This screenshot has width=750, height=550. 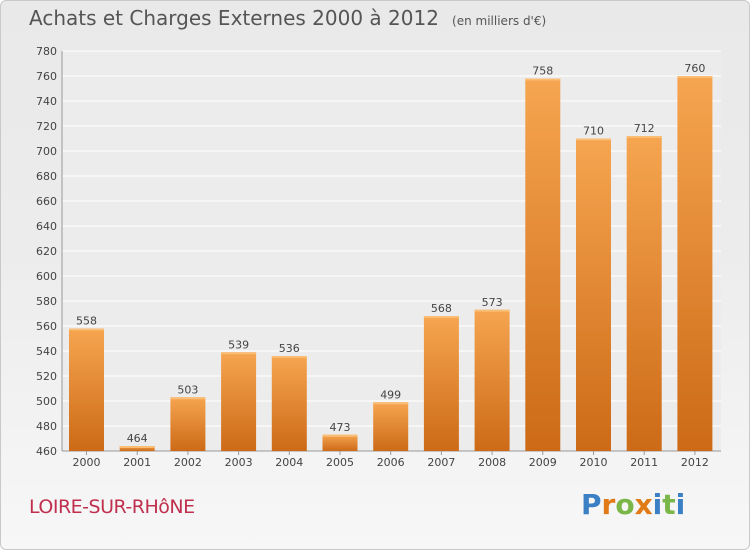 I want to click on data-label: 539, so click(x=238, y=344).